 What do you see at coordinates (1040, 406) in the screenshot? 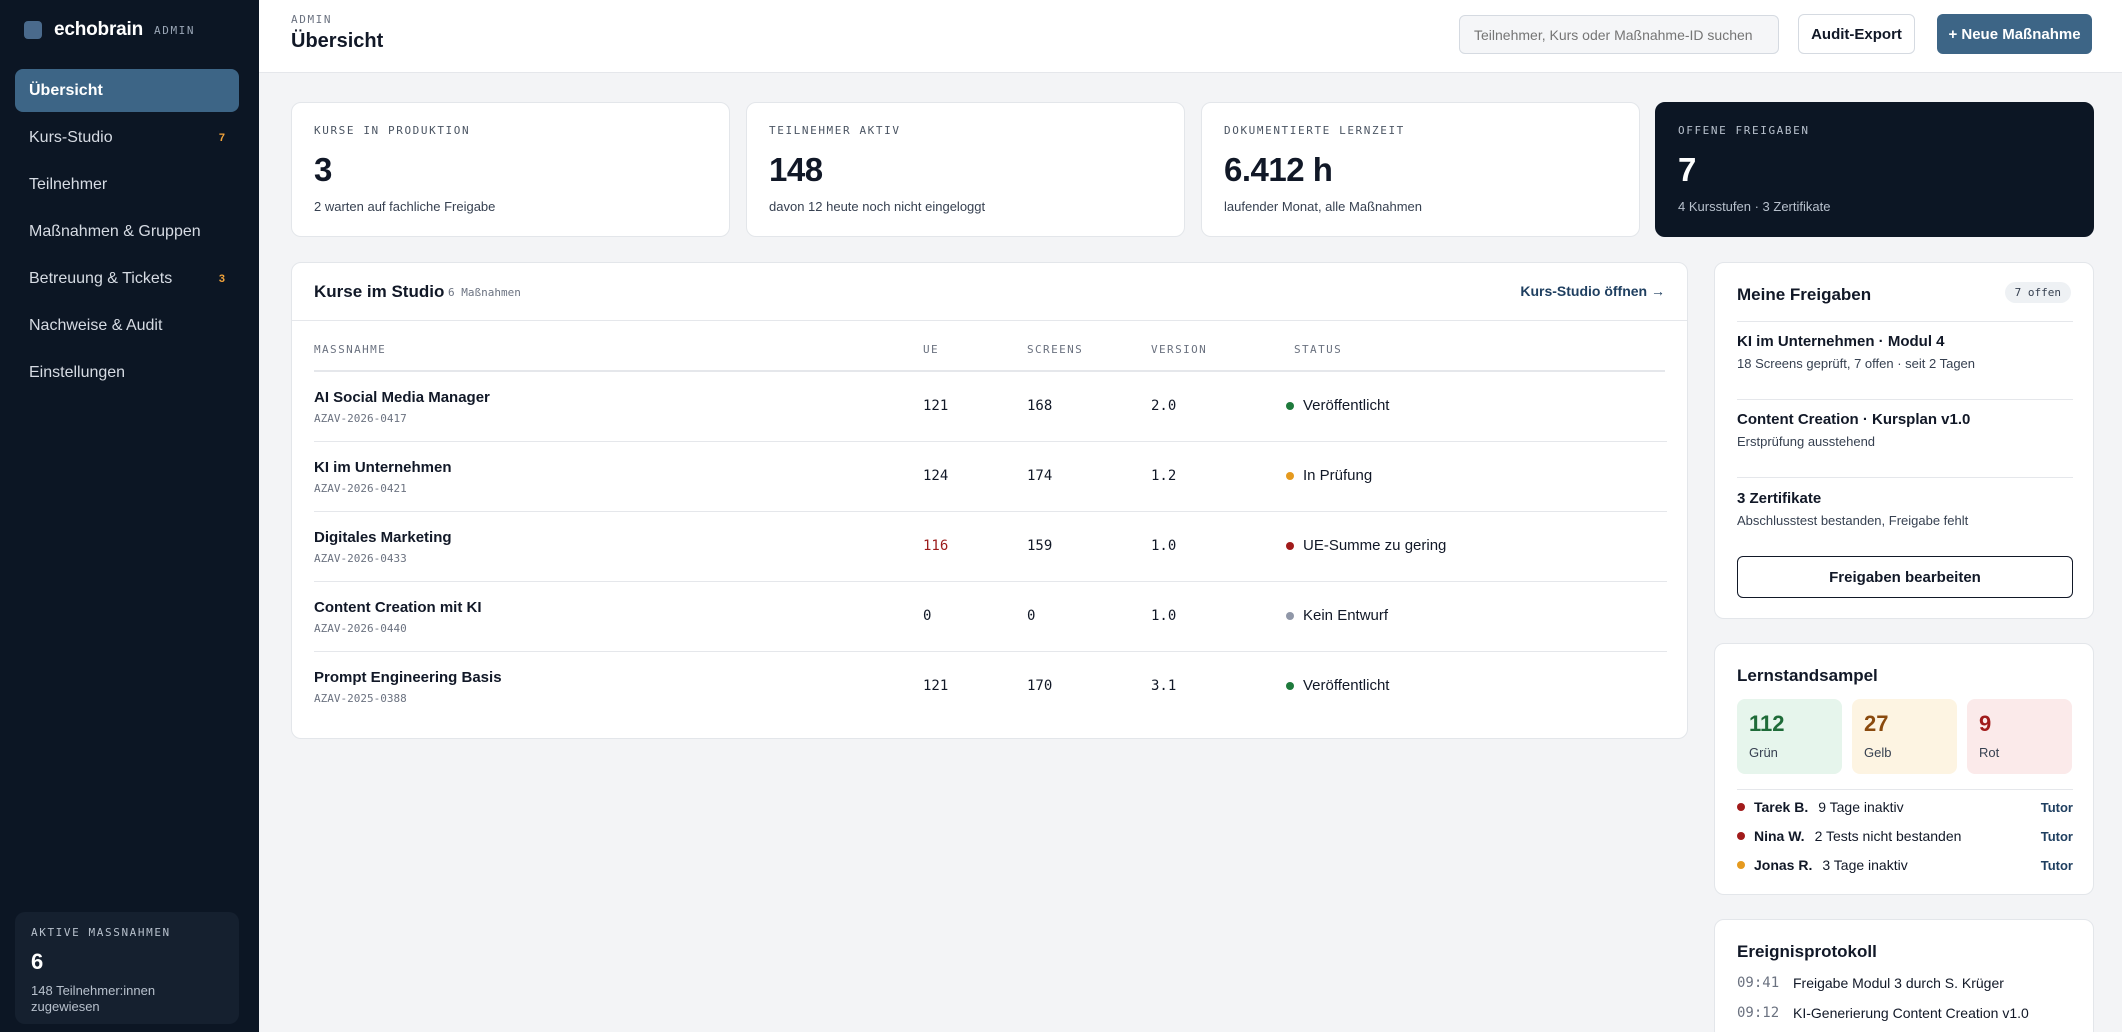
I see `course-screens: 168` at bounding box center [1040, 406].